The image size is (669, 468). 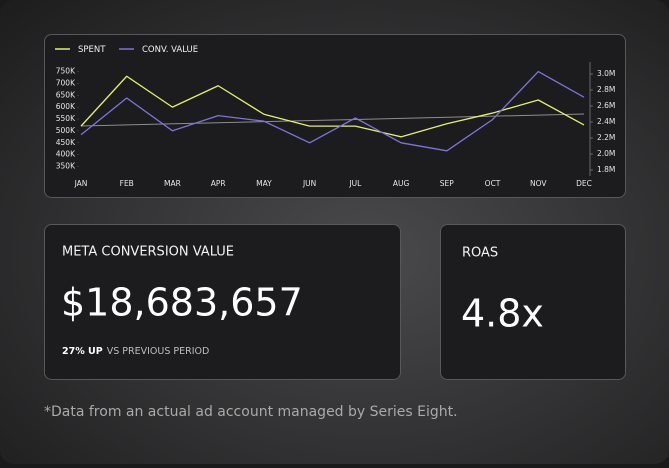 What do you see at coordinates (66, 106) in the screenshot?
I see `y-tick-label: 600K` at bounding box center [66, 106].